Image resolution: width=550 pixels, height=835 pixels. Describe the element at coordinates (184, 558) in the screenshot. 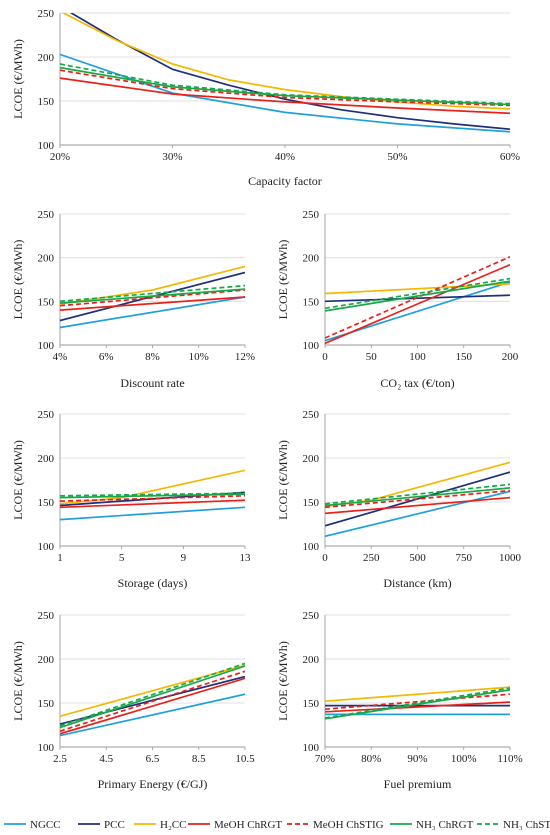

I see `x-tick-label: 9` at that location.